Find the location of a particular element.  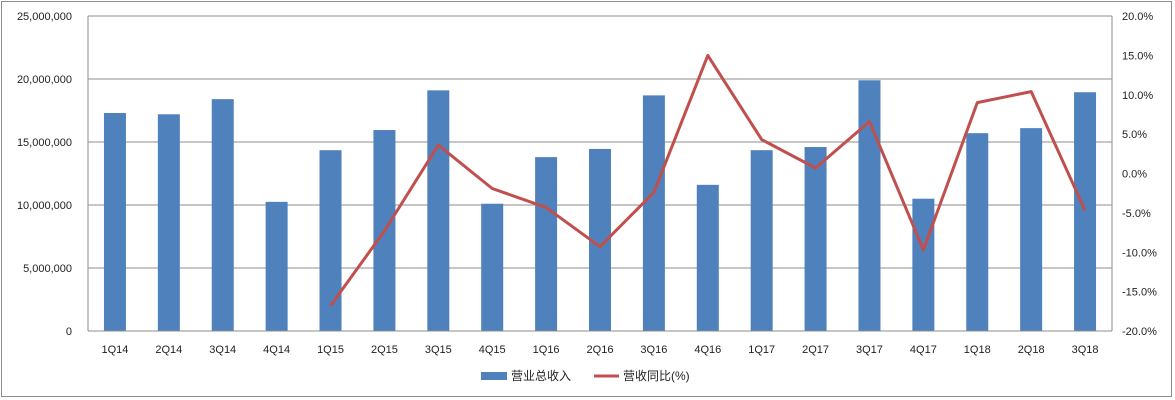

x-tick-label: 1Q17 is located at coordinates (761, 350).